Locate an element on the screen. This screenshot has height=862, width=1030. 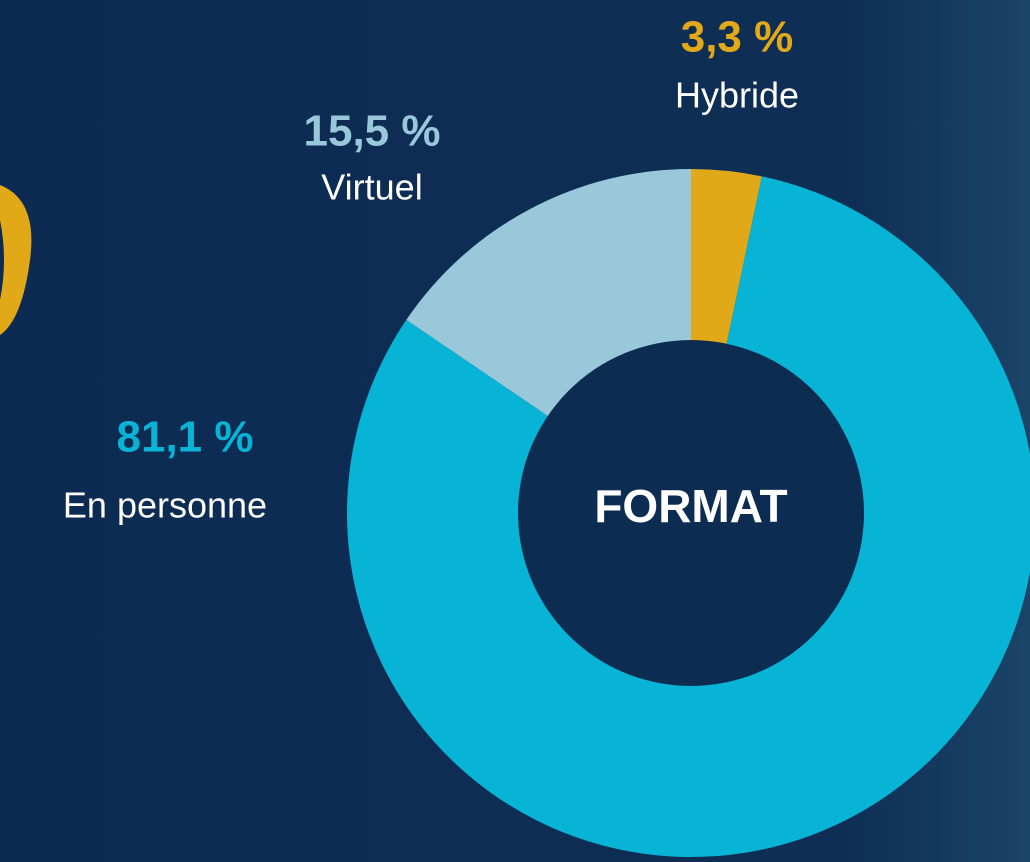
category-label: Virtuel is located at coordinates (371, 187).